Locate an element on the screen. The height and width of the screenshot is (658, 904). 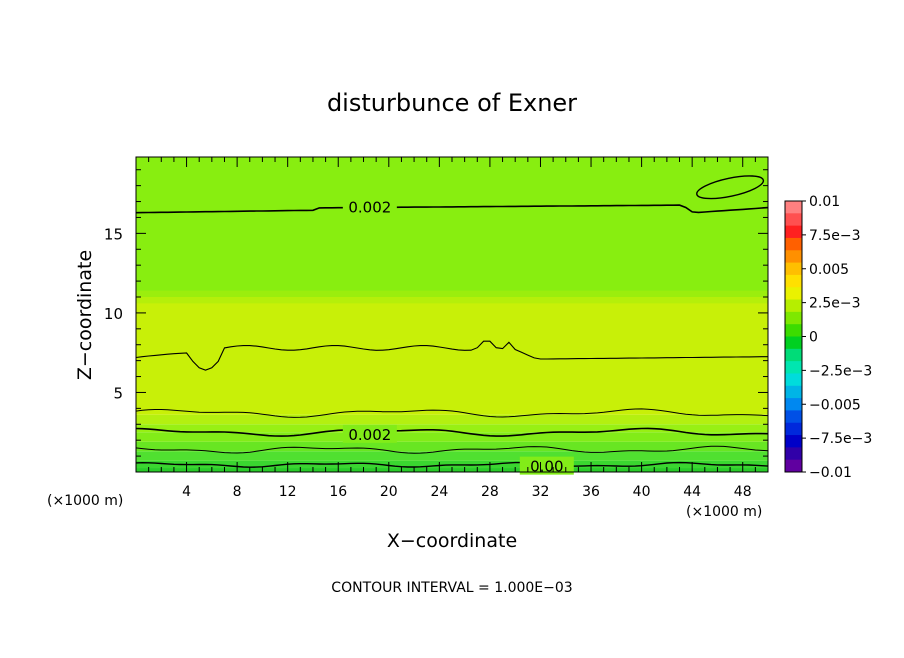
contour-label-0: 0.002 is located at coordinates (369, 207).